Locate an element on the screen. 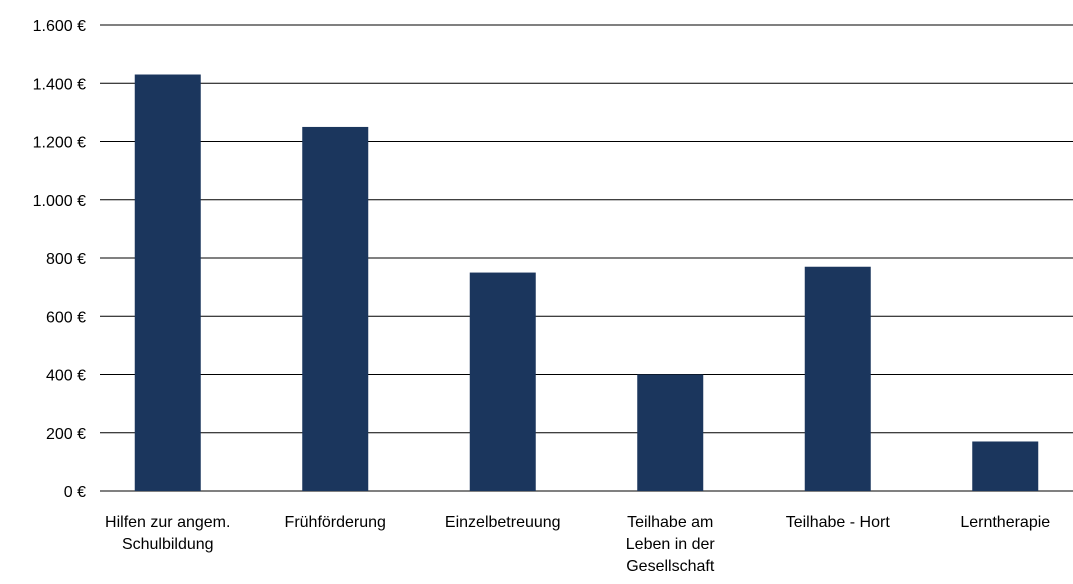  x-tick-label-line: Einzelbetreuung is located at coordinates (503, 522).